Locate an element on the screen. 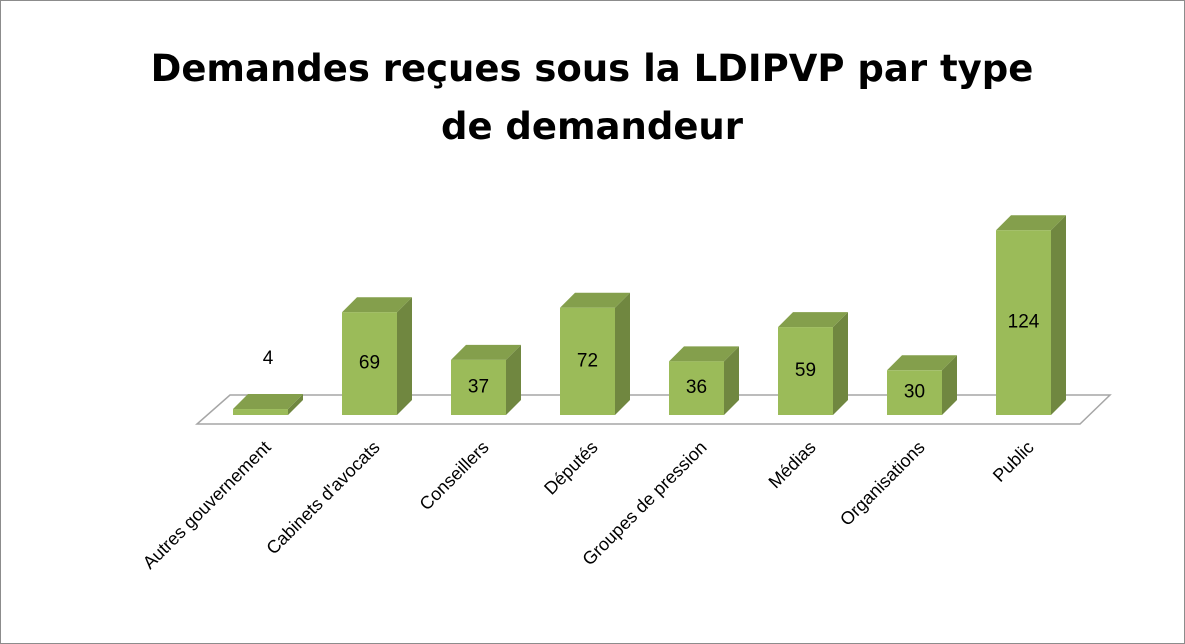 The height and width of the screenshot is (644, 1185). data-label: 69 is located at coordinates (369, 363).